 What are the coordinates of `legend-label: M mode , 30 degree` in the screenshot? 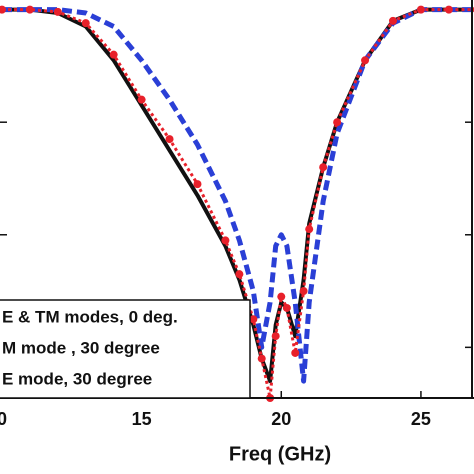 It's located at (81, 347).